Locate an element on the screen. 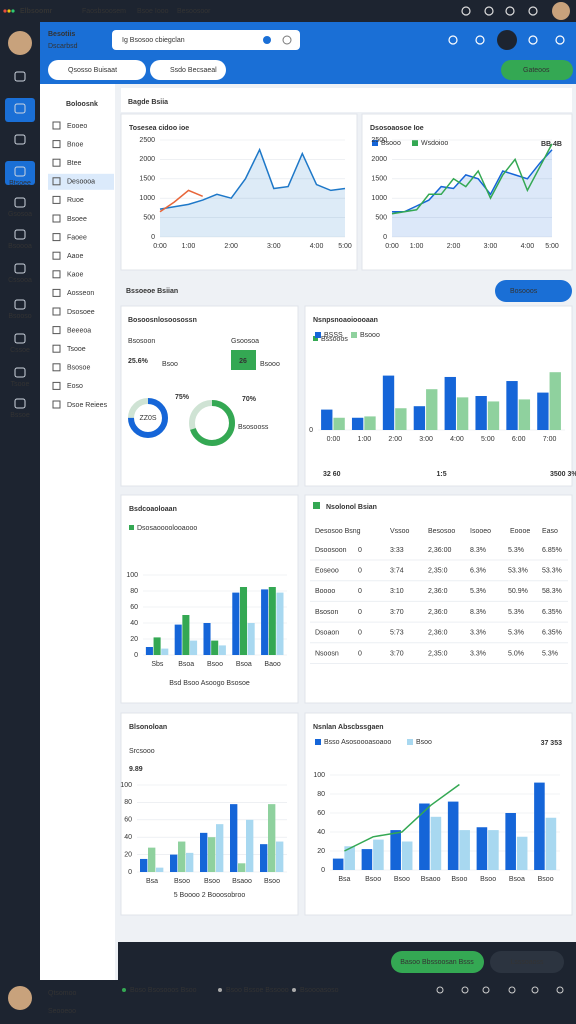 The width and height of the screenshot is (576, 1024). section-button is located at coordinates (533, 291).